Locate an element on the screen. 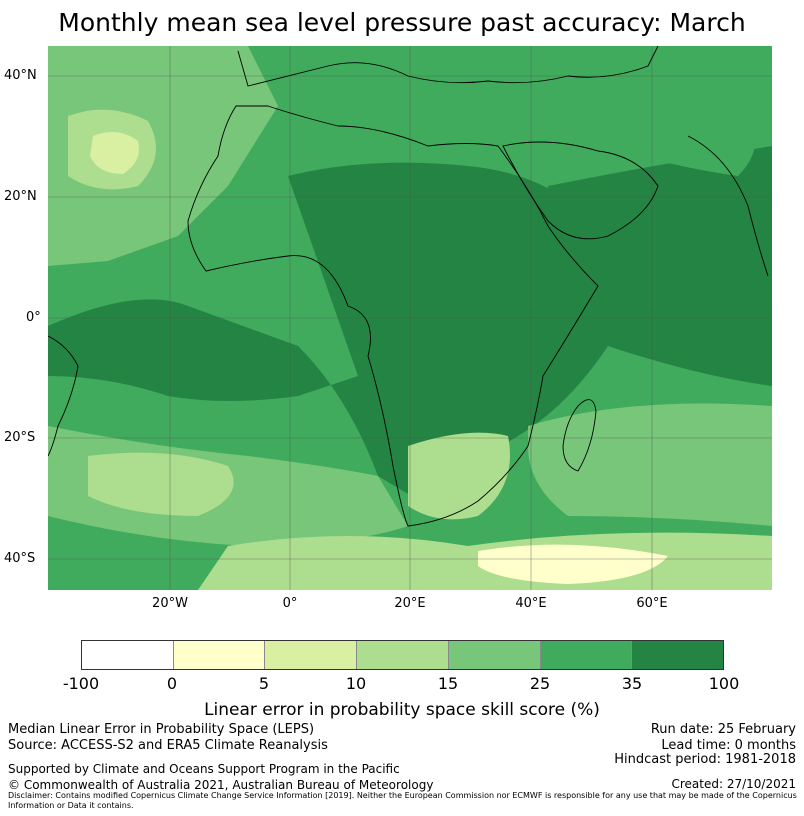 This screenshot has height=816, width=804. skill-region-indian-ocean-dark is located at coordinates (660, 266).